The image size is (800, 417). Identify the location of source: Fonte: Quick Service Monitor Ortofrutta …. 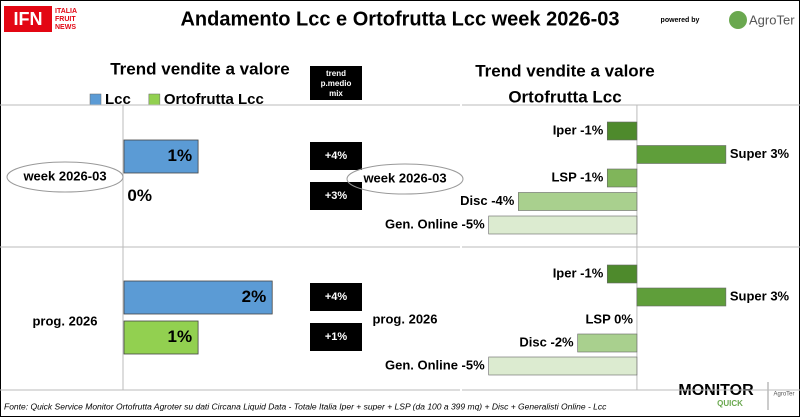
(305, 406).